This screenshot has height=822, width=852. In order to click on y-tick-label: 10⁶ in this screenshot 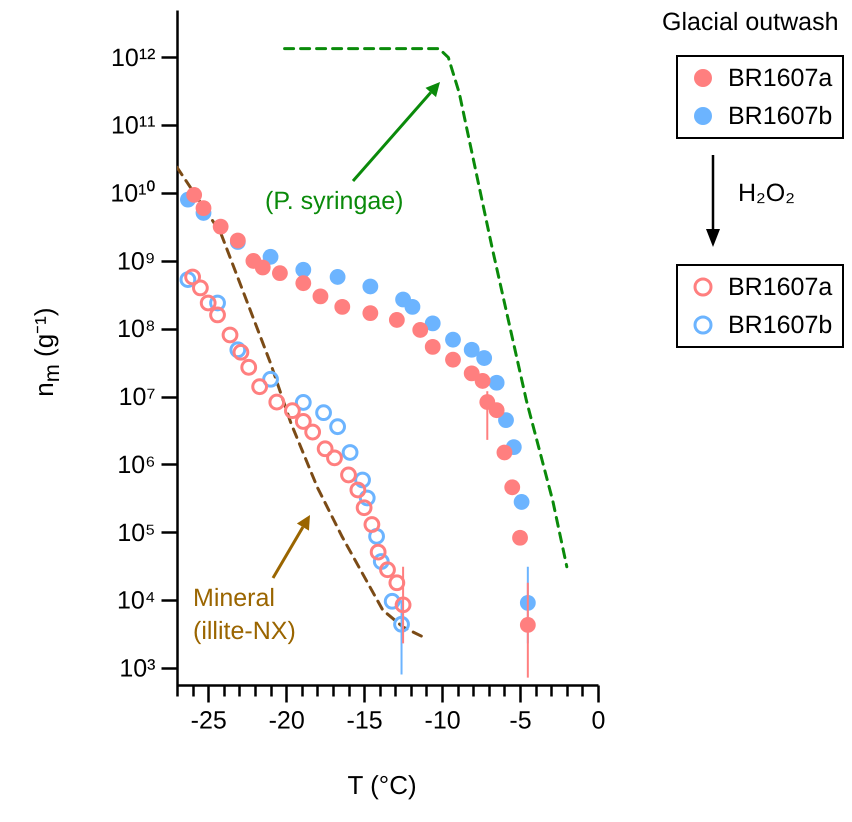, I will do `click(136, 464)`.